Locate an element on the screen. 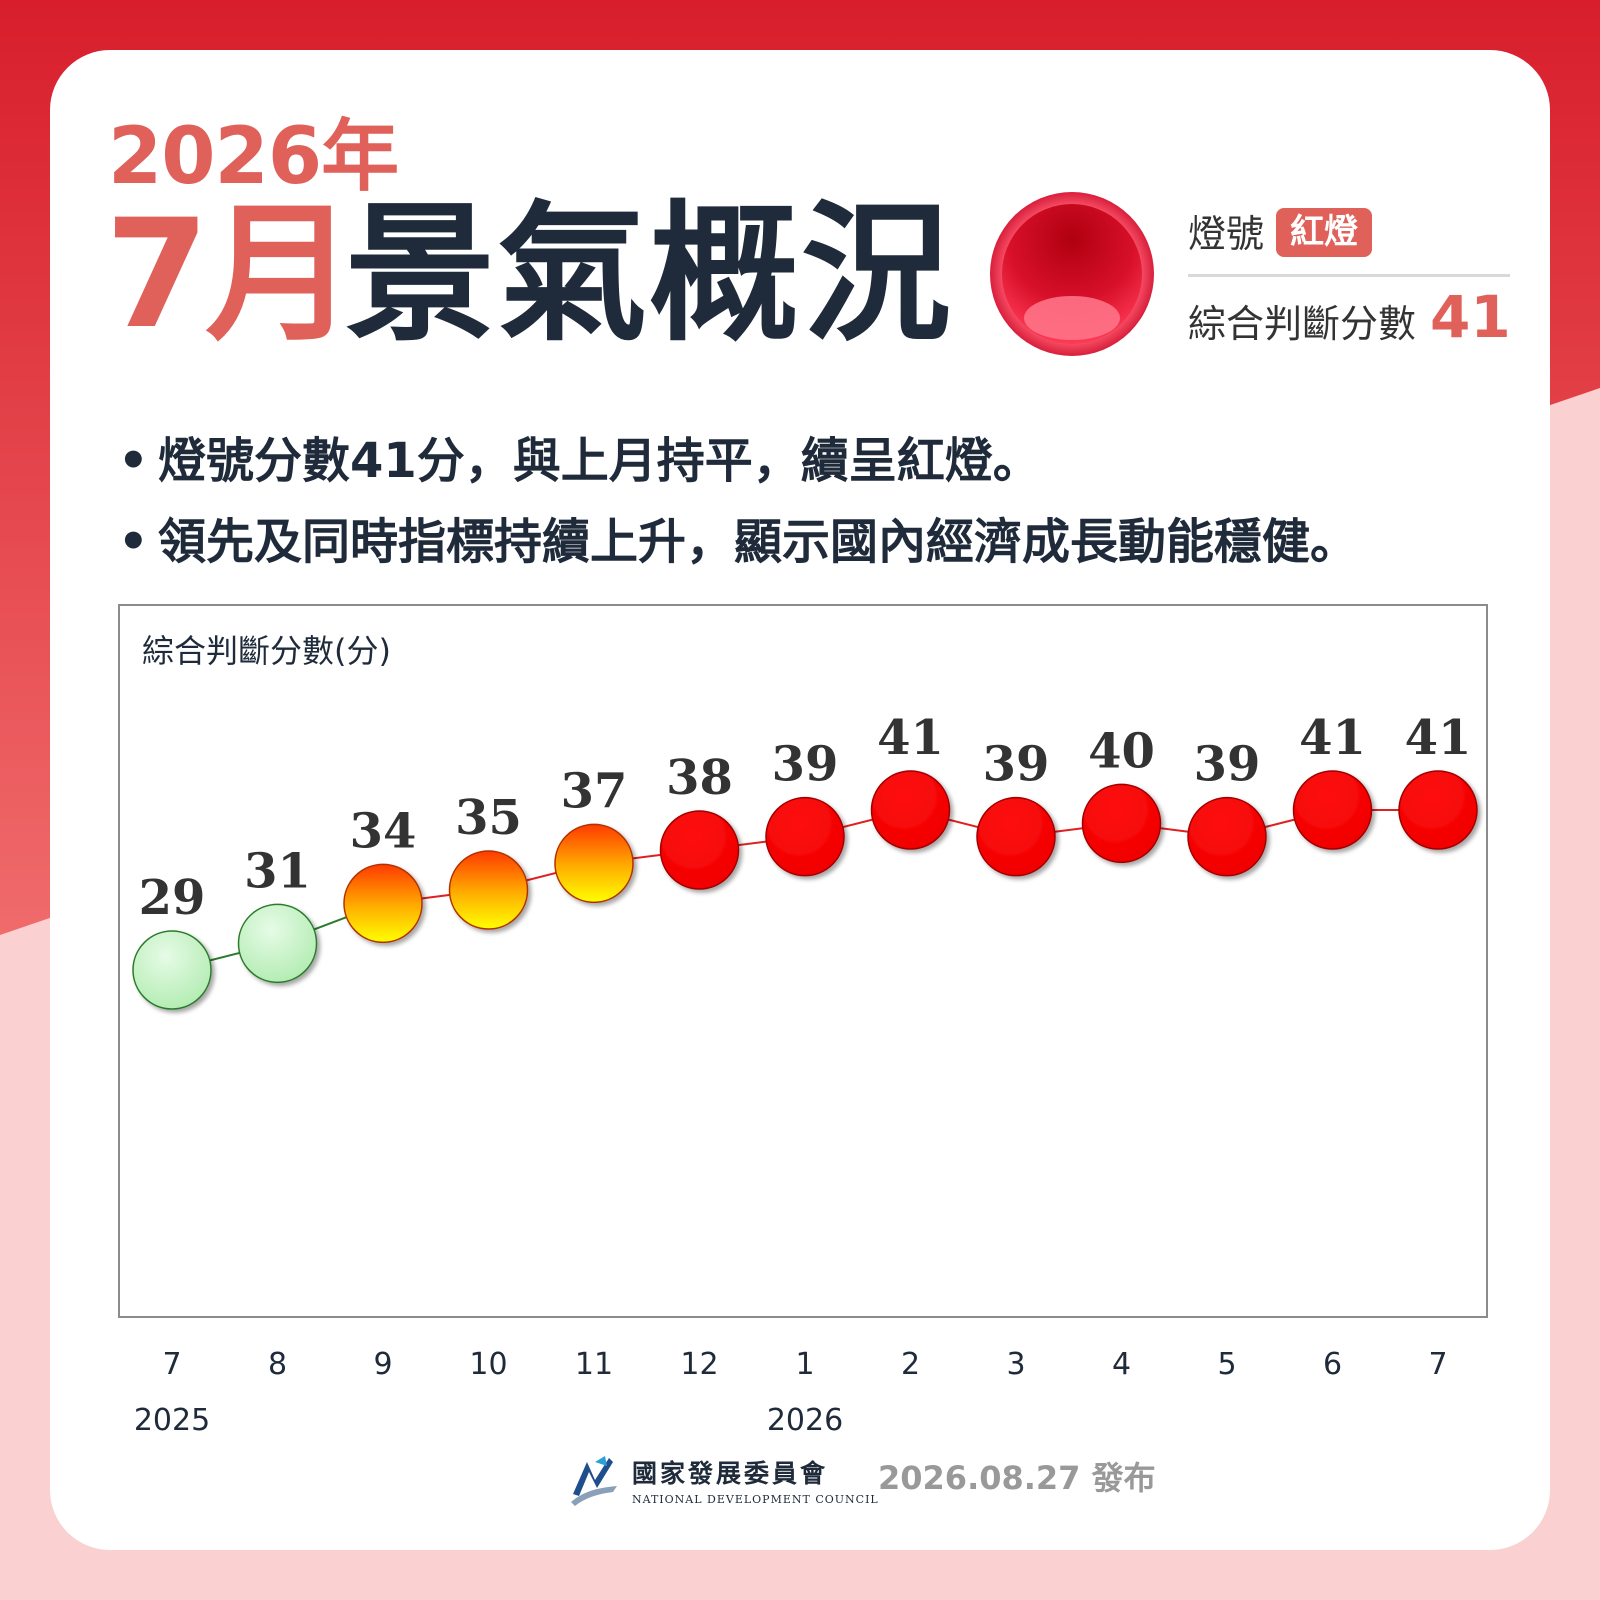  x-tick-label: 5 is located at coordinates (1226, 1364).